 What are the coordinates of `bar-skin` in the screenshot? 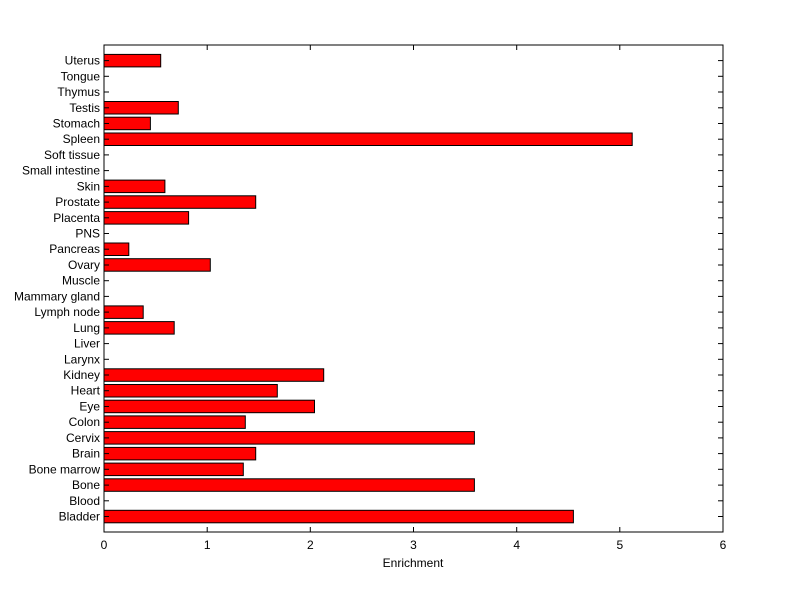 It's located at (134, 186).